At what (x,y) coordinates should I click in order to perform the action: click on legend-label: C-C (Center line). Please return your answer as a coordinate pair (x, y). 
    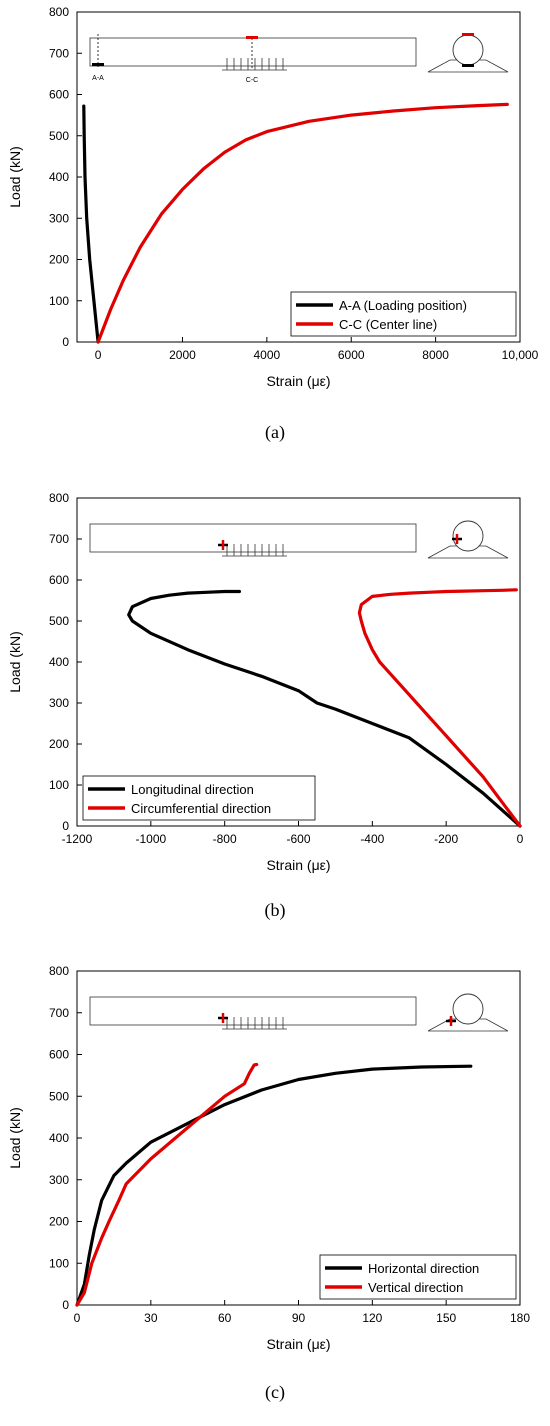
    Looking at the image, I should click on (388, 324).